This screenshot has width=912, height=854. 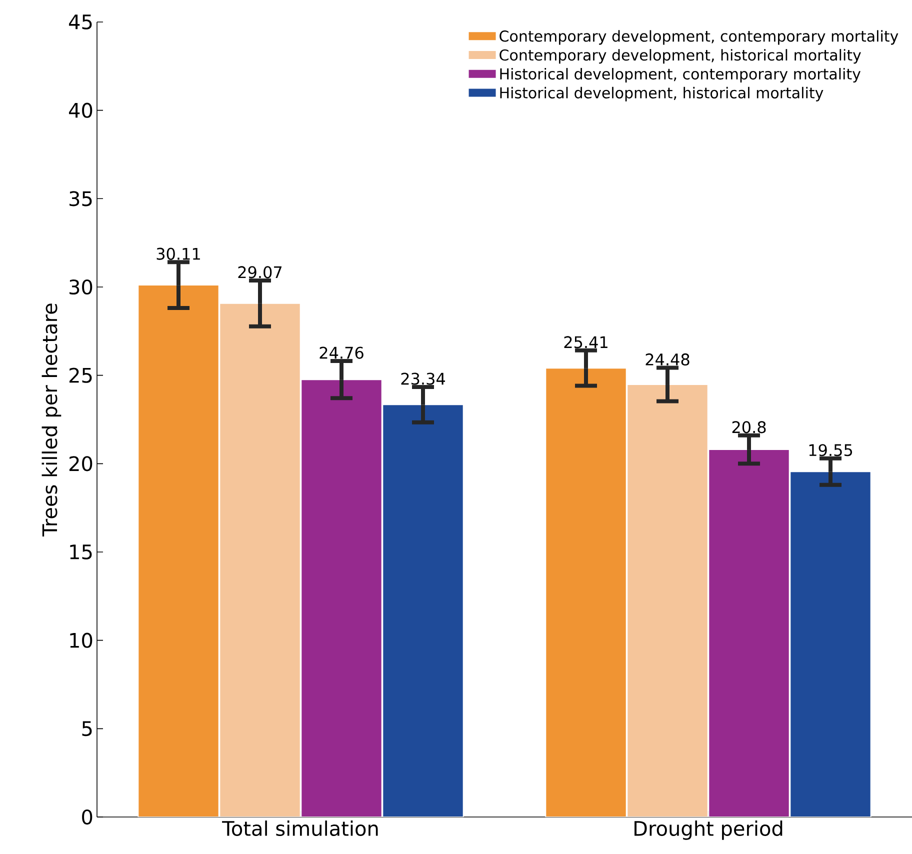 I want to click on y-tick-label: 5, so click(x=87, y=728).